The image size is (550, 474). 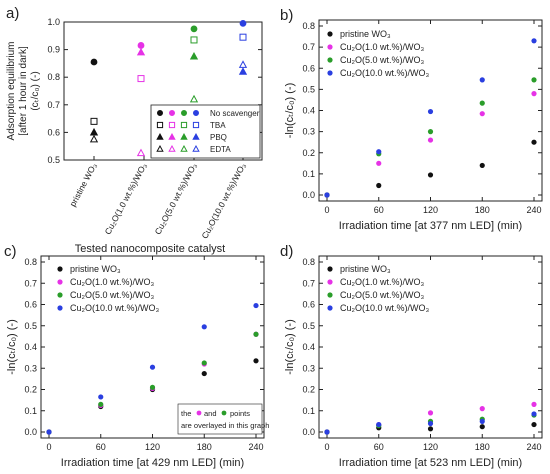 What do you see at coordinates (240, 413) in the screenshot?
I see `note-text: points` at bounding box center [240, 413].